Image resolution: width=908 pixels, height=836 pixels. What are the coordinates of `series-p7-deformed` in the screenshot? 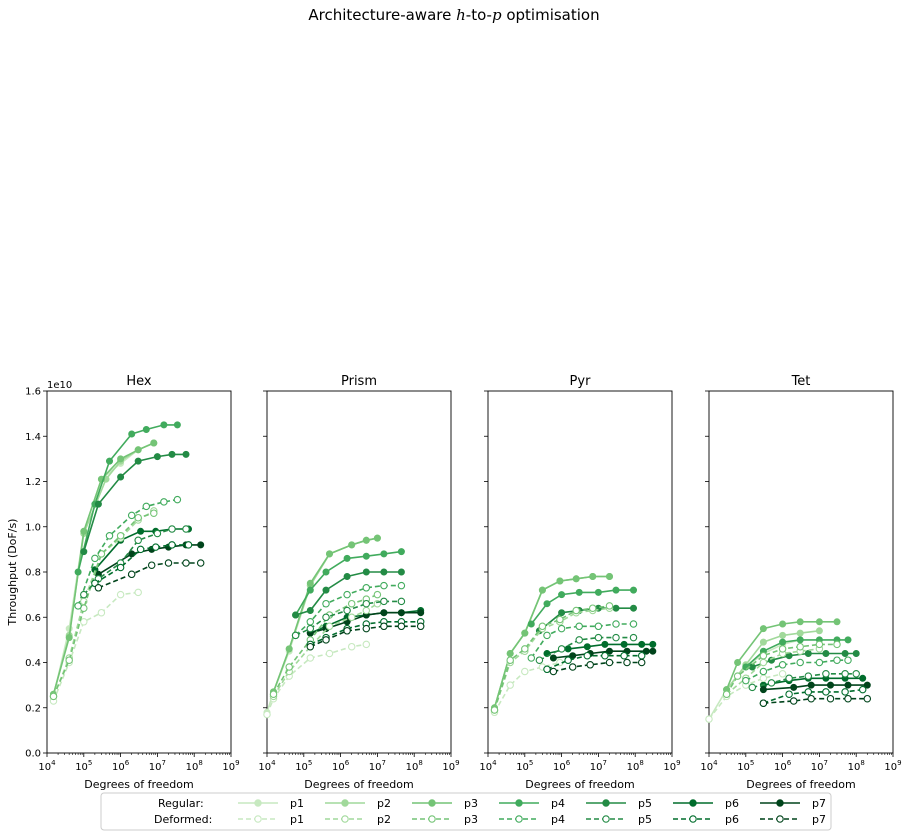 It's located at (815, 700).